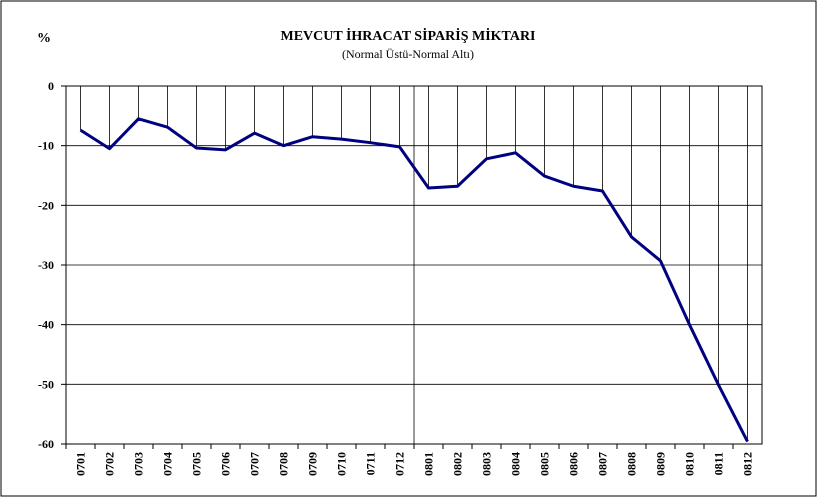 Image resolution: width=817 pixels, height=497 pixels. What do you see at coordinates (574, 464) in the screenshot?
I see `x-tick-label: 0806` at bounding box center [574, 464].